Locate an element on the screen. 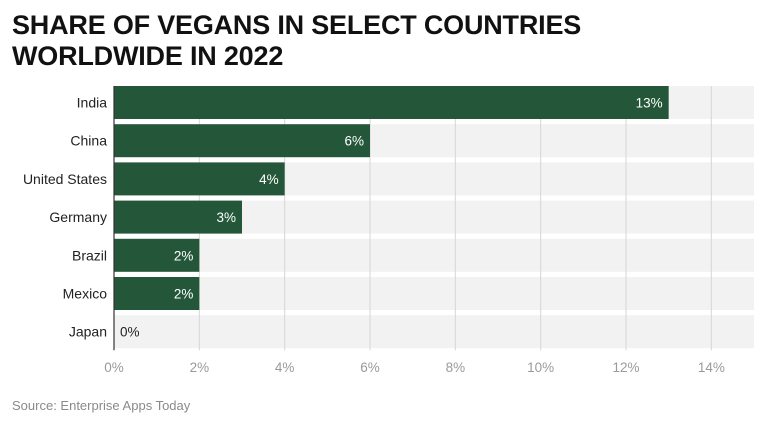 This screenshot has height=426, width=768. category-label: Japan is located at coordinates (88, 332).